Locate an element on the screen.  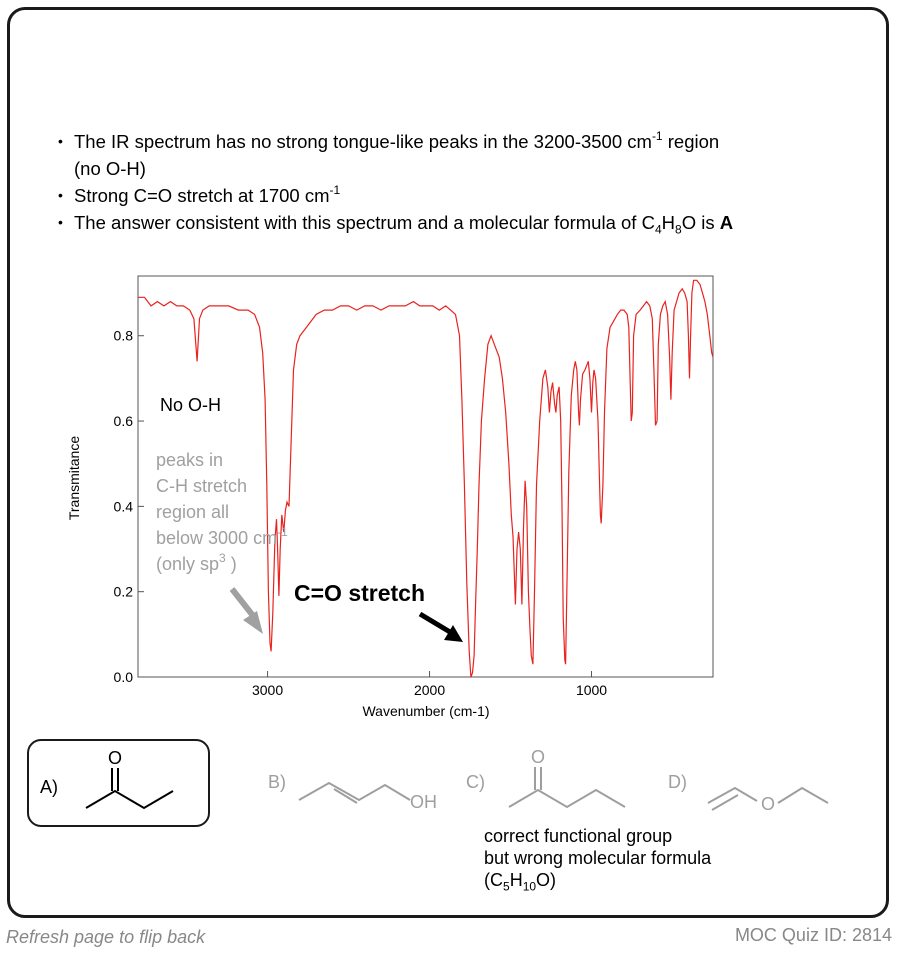
quiz-id: MOC Quiz ID: 2814 is located at coordinates (813, 935).